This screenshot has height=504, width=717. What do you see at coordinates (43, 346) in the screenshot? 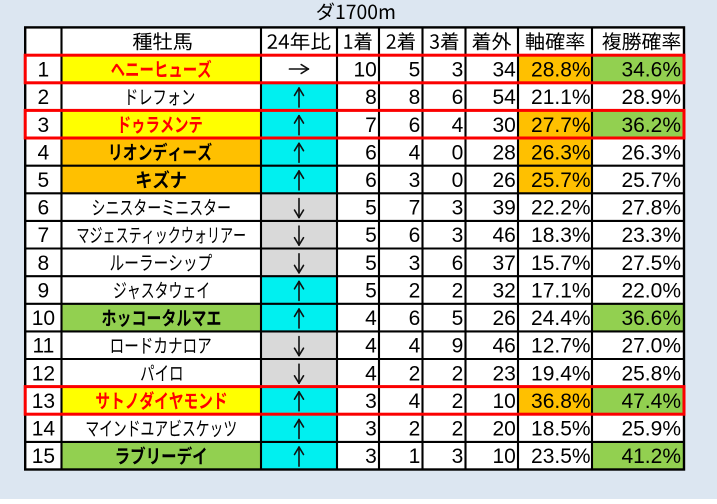
I see `svg-text: 11` at bounding box center [43, 346].